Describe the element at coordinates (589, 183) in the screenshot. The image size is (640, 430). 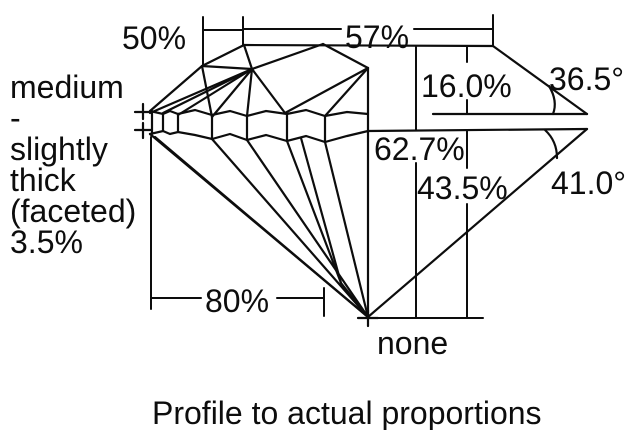
I see `label-pavilion-angle: 41.0°` at that location.